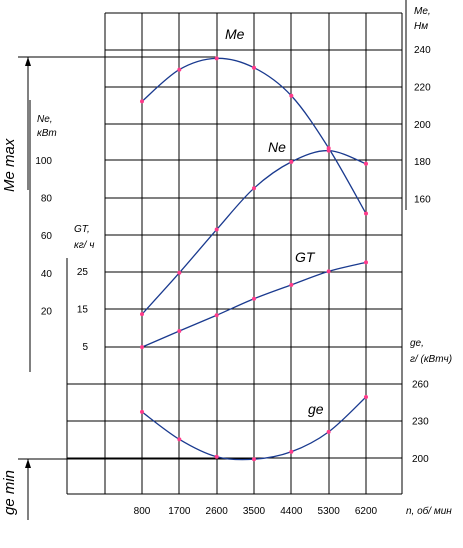 The width and height of the screenshot is (463, 548). Describe the element at coordinates (366, 511) in the screenshot. I see `x-tick-label: 6200` at that location.